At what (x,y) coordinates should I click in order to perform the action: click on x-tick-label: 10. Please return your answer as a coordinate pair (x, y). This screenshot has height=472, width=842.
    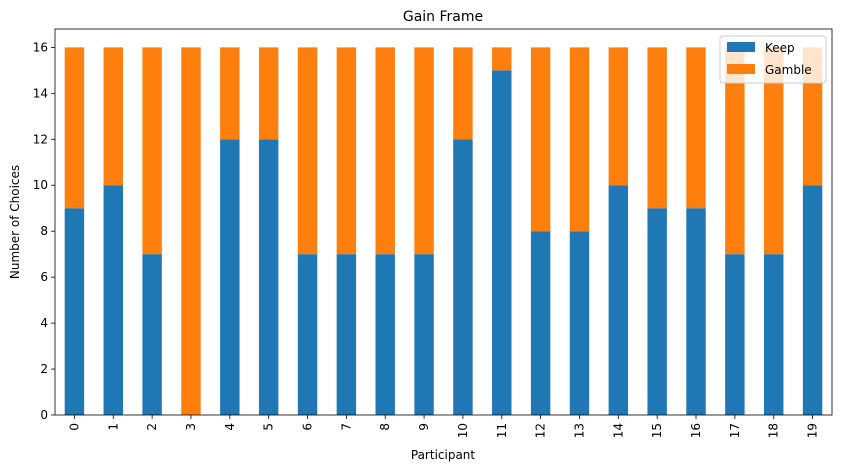
    Looking at the image, I should click on (463, 430).